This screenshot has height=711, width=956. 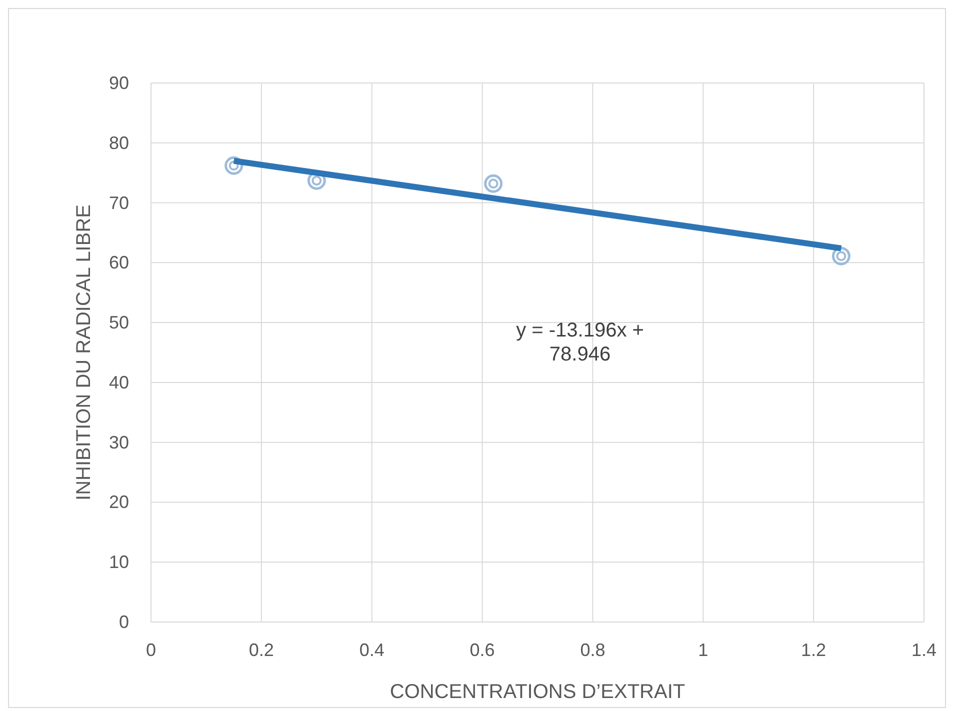 I want to click on x-tick-label: 0.6, so click(x=482, y=650).